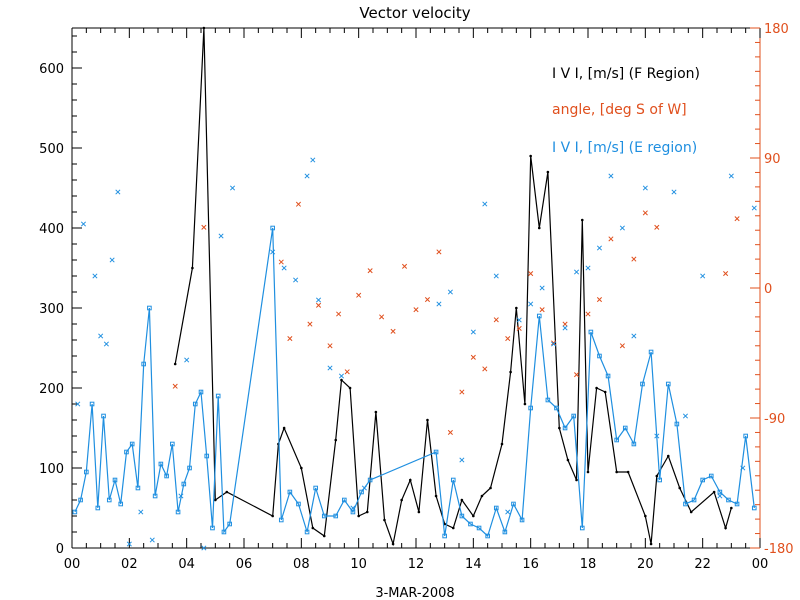  What do you see at coordinates (51, 469) in the screenshot?
I see `y-left-tick-label: 100` at bounding box center [51, 469].